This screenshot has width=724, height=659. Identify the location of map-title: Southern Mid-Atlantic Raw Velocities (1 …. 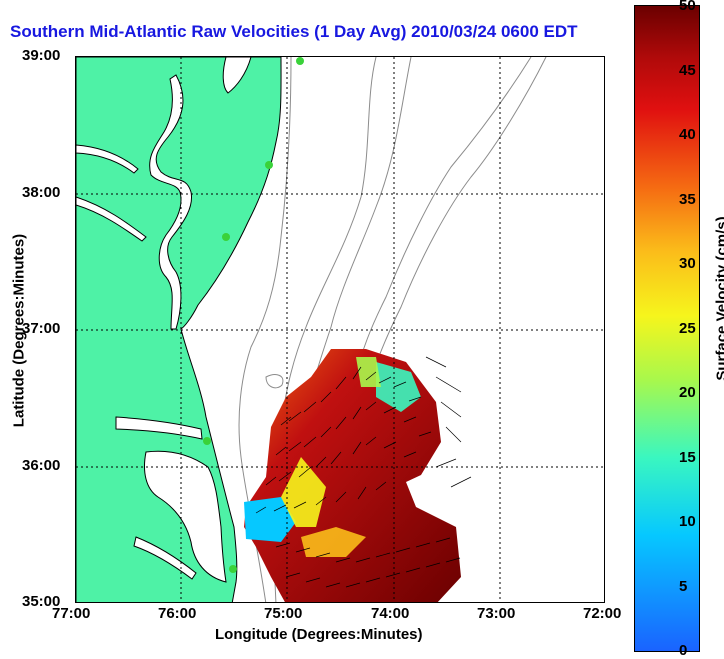
(294, 31).